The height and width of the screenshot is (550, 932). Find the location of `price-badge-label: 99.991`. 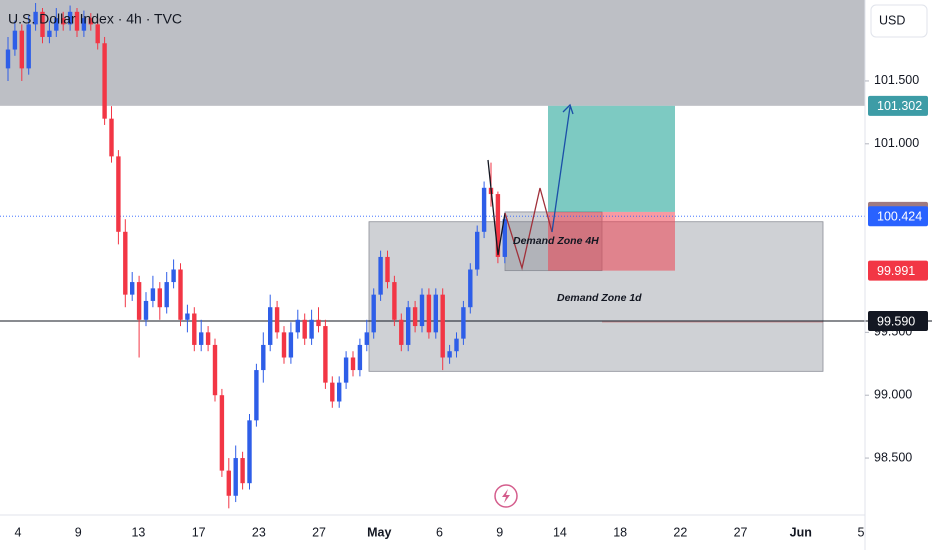

price-badge-label: 99.991 is located at coordinates (896, 271).